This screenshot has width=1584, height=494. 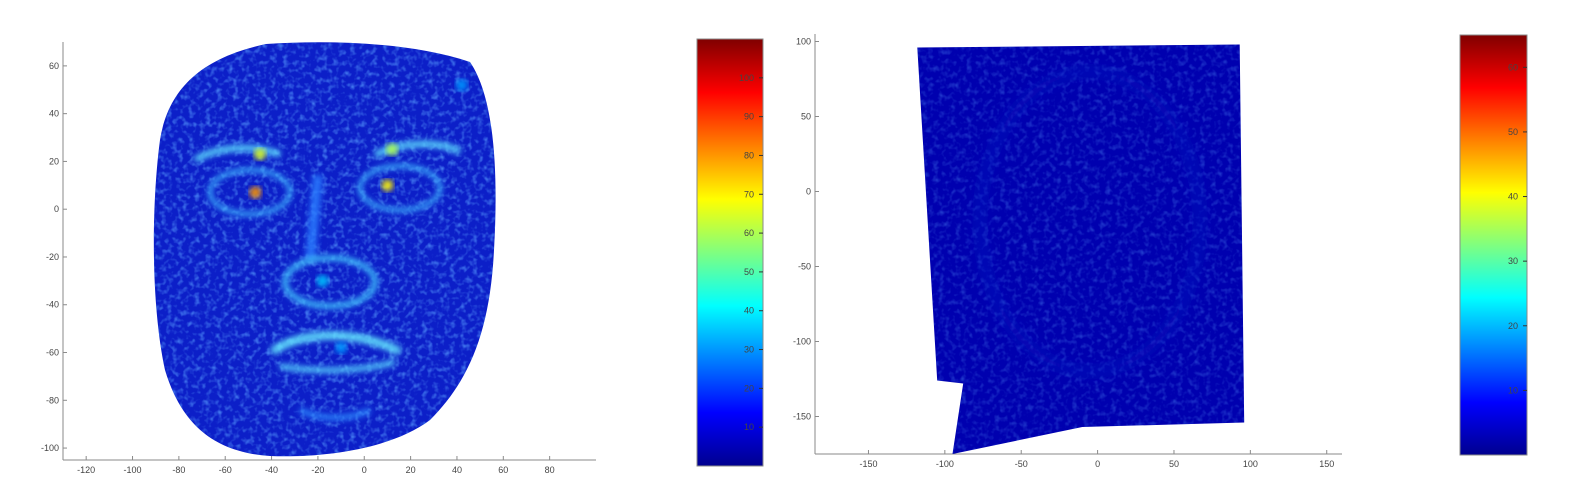 I want to click on flat-colorbar-tick-label: 40, so click(x=1513, y=197).